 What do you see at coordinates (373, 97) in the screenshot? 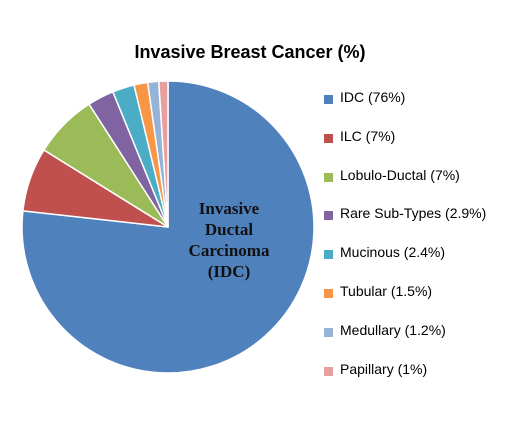
I see `legend-label: IDC (76%)` at bounding box center [373, 97].